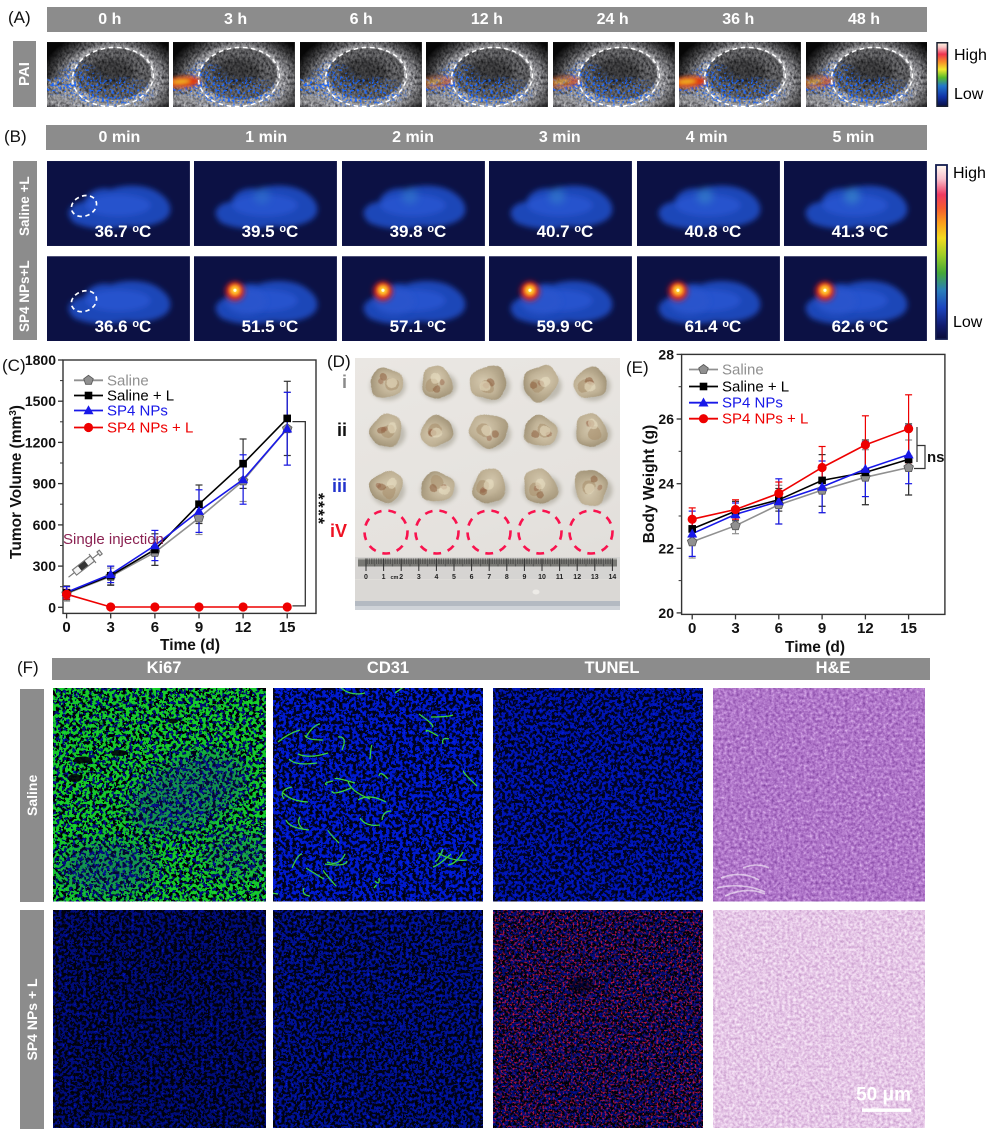 The height and width of the screenshot is (1135, 1000). Describe the element at coordinates (417, 326) in the screenshot. I see `svg-text: 57.1 oC` at that location.